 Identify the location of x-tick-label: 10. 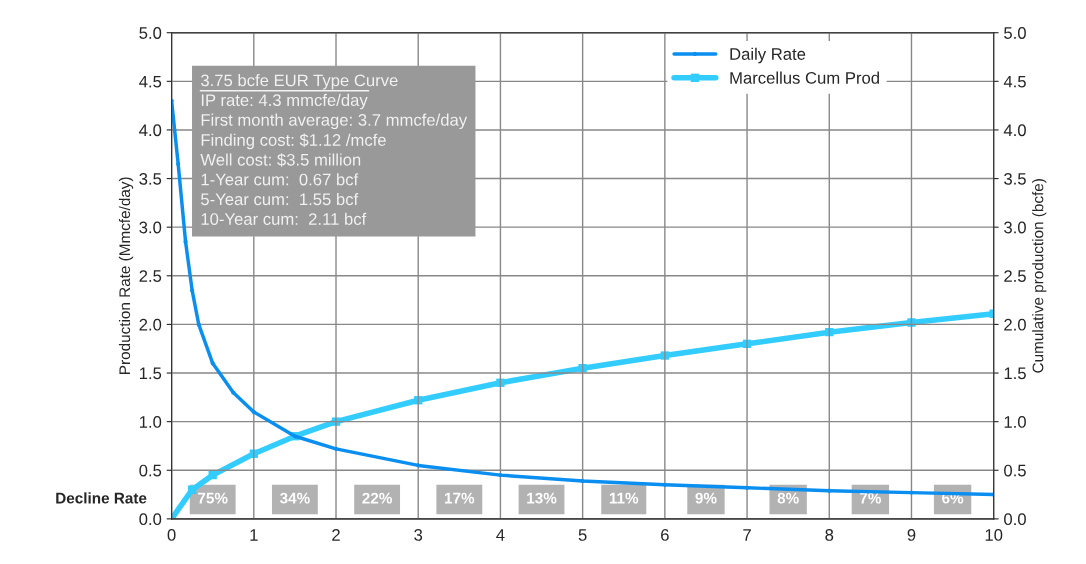
(994, 535).